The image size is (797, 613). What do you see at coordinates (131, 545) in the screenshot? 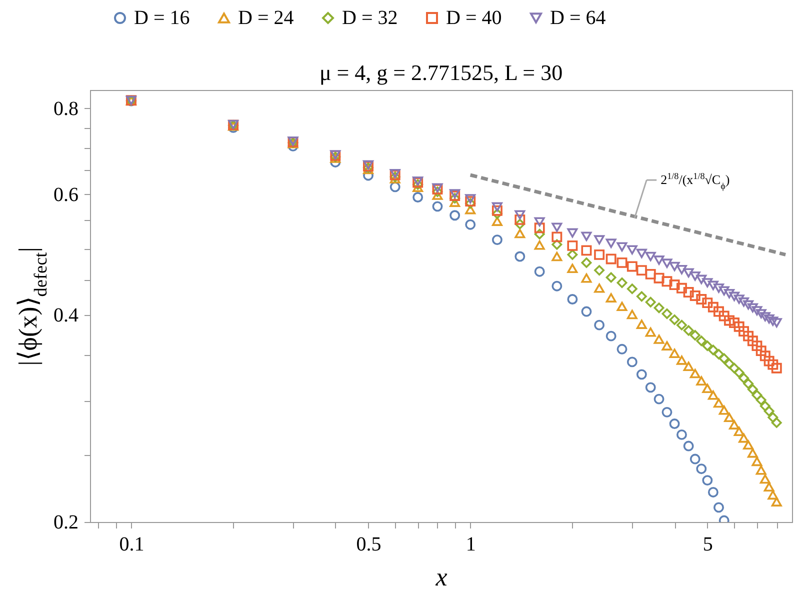
I see `x-tick-label: 0.1` at bounding box center [131, 545].